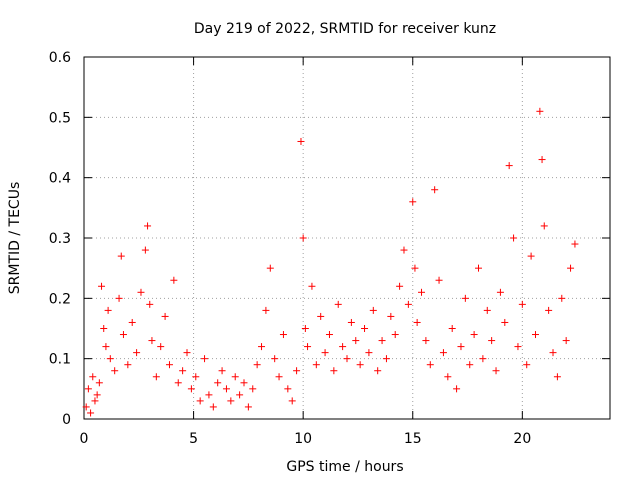  What do you see at coordinates (15, 238) in the screenshot?
I see `y-axis-label: SRMTID / TECUs` at bounding box center [15, 238].